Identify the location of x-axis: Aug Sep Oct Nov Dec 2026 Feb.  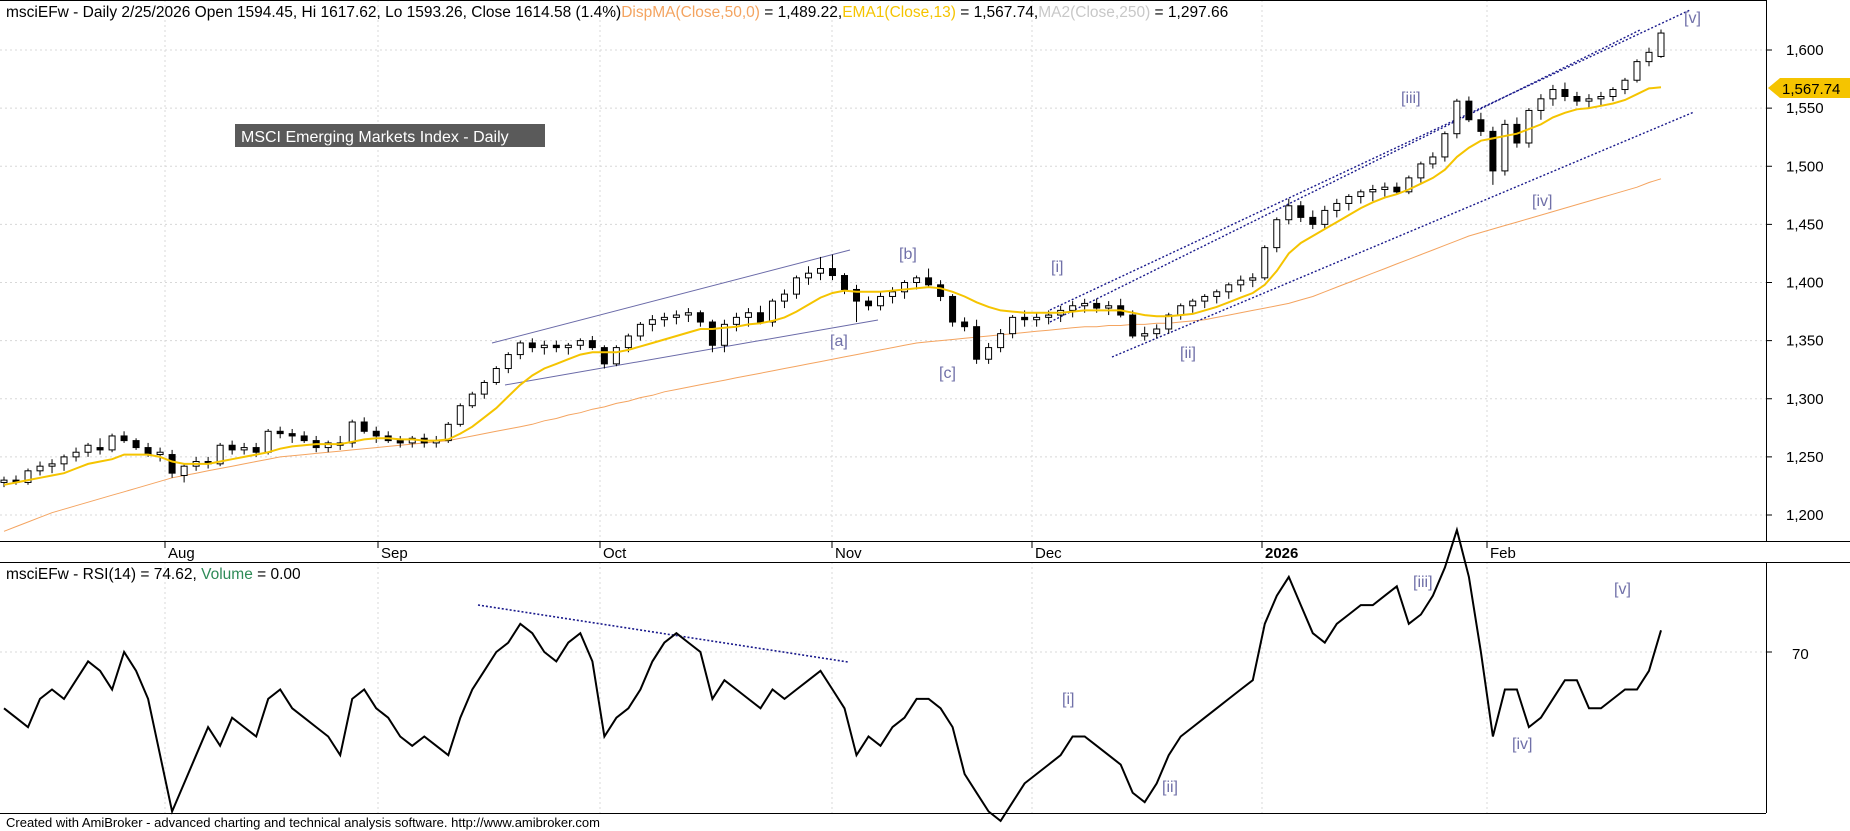
(840, 551).